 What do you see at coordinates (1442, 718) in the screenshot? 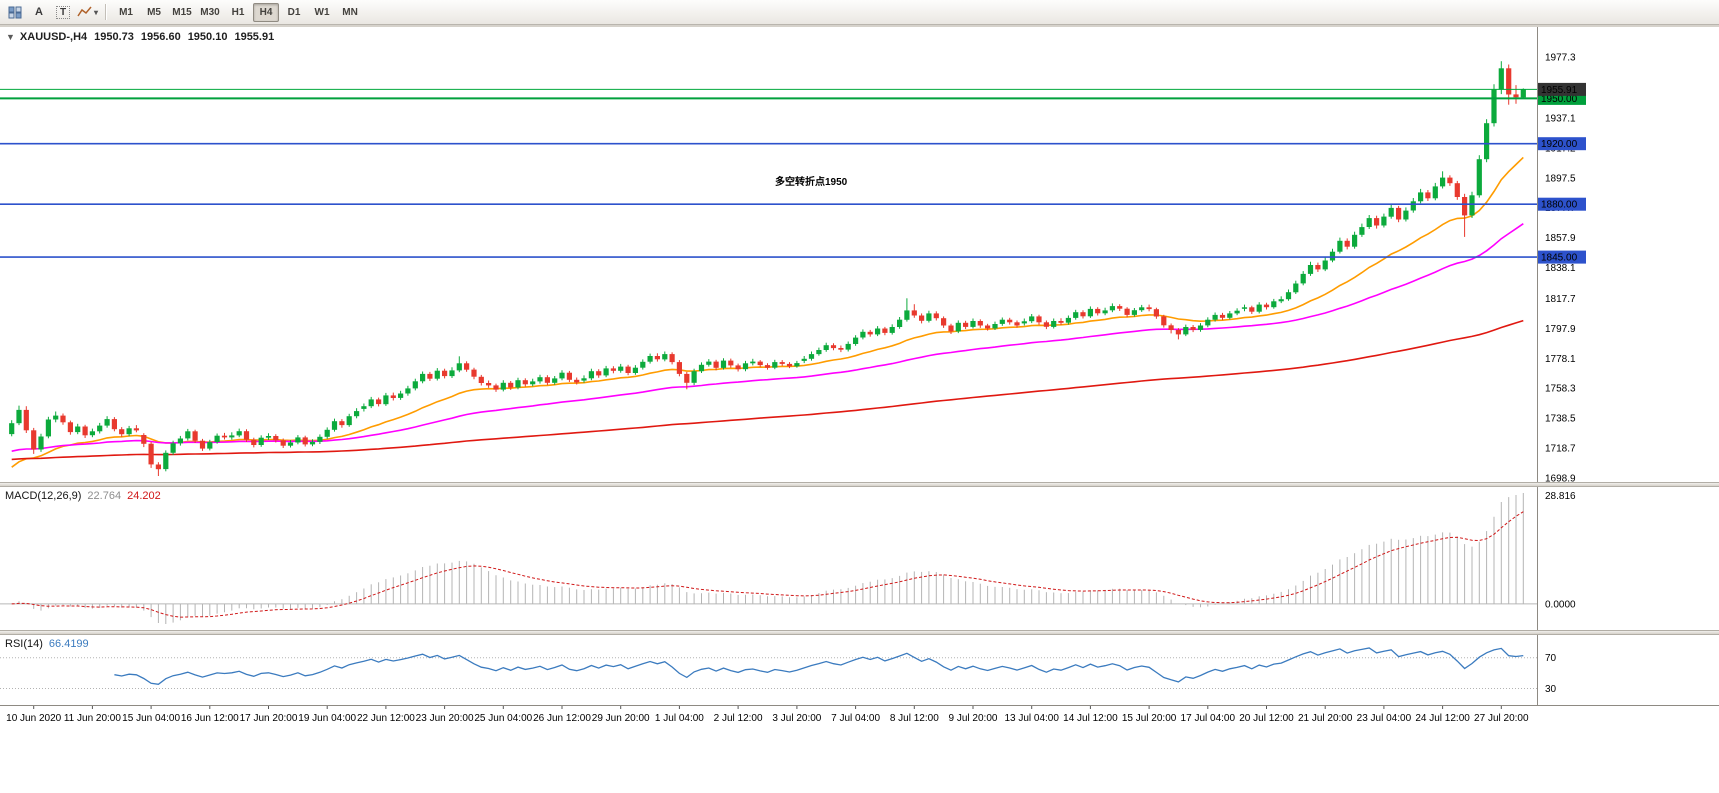
I see `svg-text: 24 Jul 12:00` at bounding box center [1442, 718].